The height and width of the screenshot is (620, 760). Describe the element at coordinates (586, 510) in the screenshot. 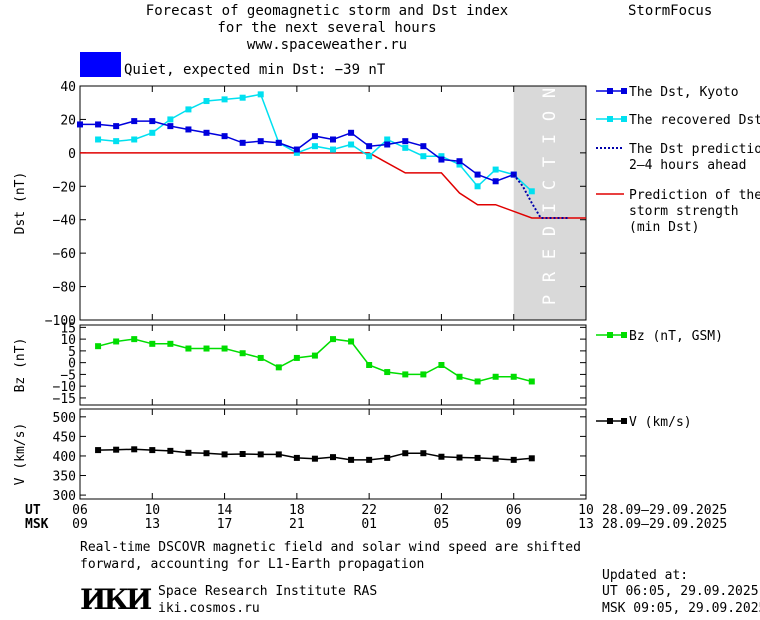

I see `x-tick-label-ut: 10` at that location.